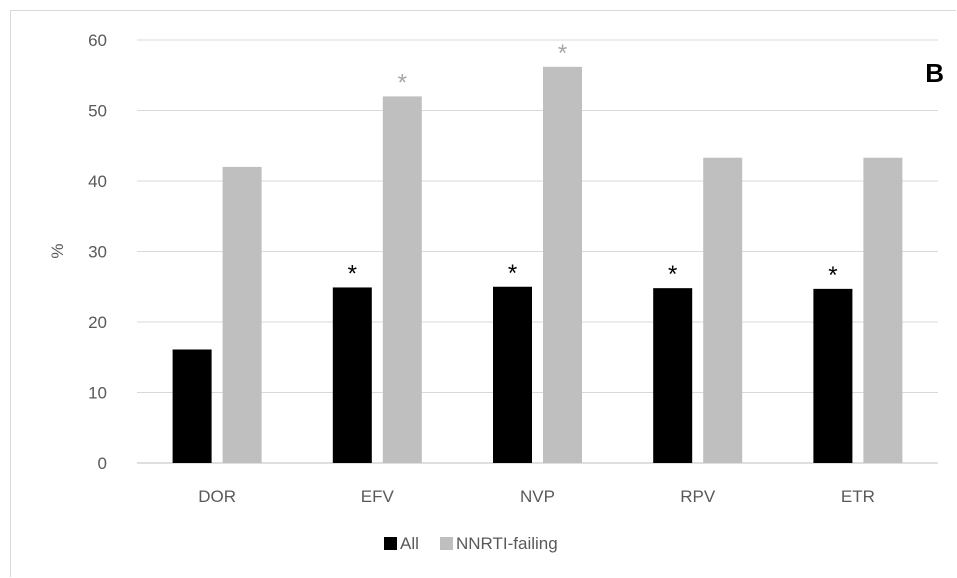 The image size is (957, 578). I want to click on x-tick-label-efv: EFV, so click(378, 496).